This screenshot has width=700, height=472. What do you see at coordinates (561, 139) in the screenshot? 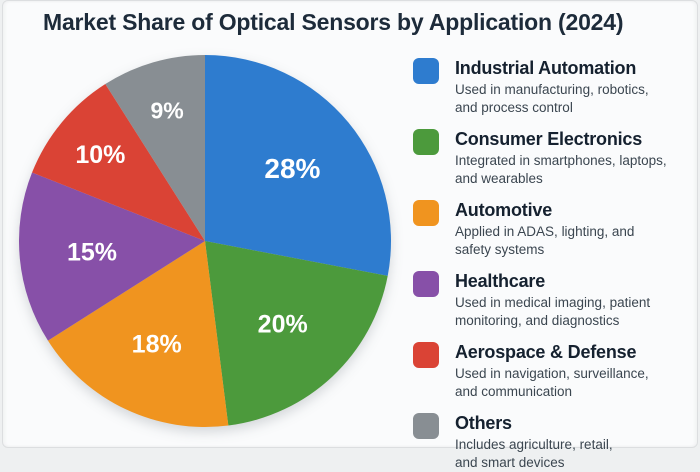
I see `legend-label: Consumer Electronics` at bounding box center [561, 139].